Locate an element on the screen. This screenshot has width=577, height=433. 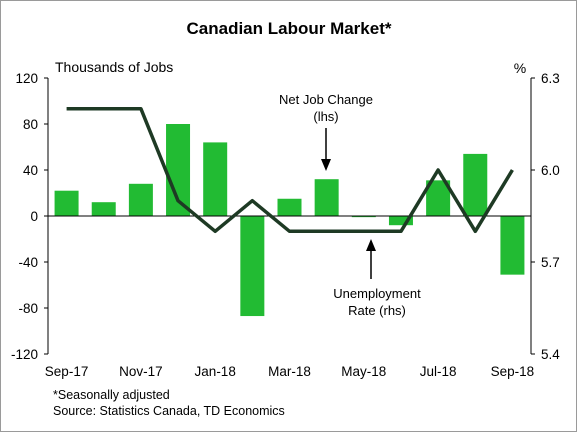
left-tick-label: 0 is located at coordinates (34, 216).